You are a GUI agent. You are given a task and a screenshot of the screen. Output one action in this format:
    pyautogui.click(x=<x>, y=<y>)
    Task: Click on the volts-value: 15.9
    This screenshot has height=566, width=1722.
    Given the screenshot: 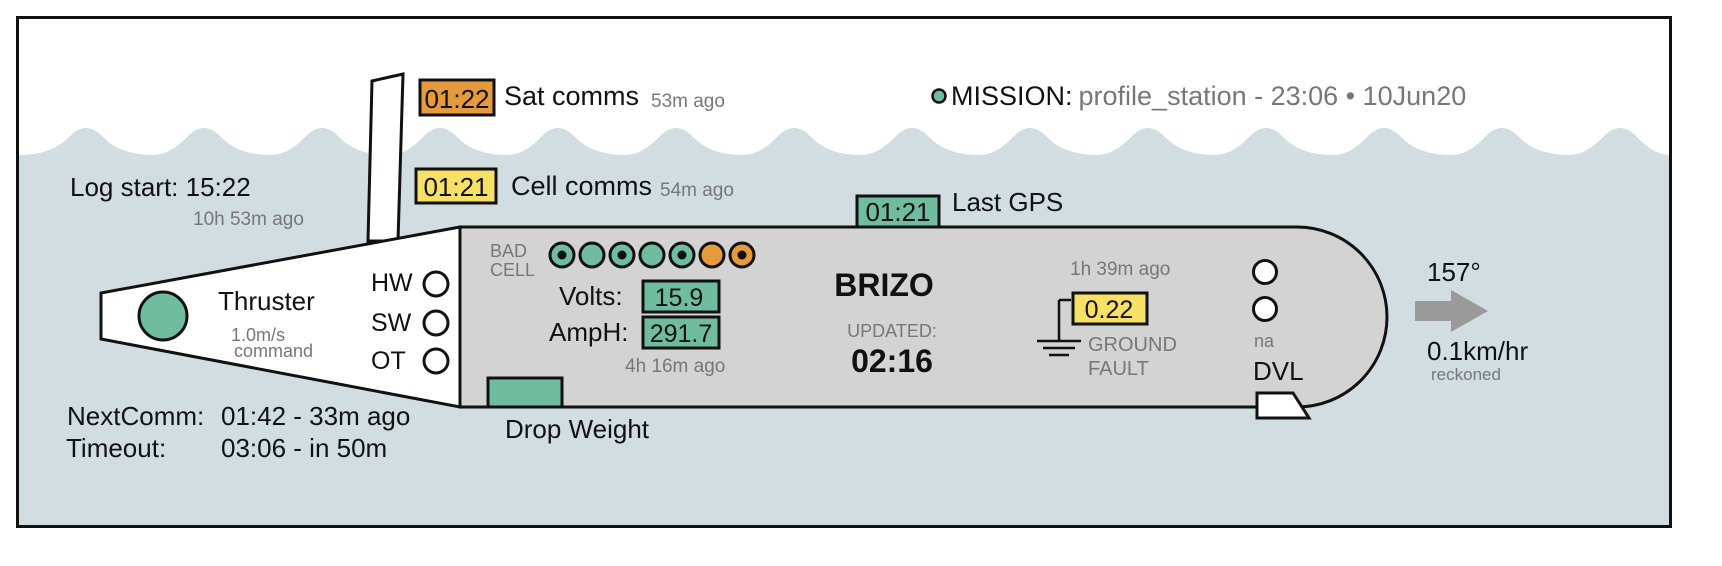 What is the action you would take?
    pyautogui.click(x=679, y=298)
    